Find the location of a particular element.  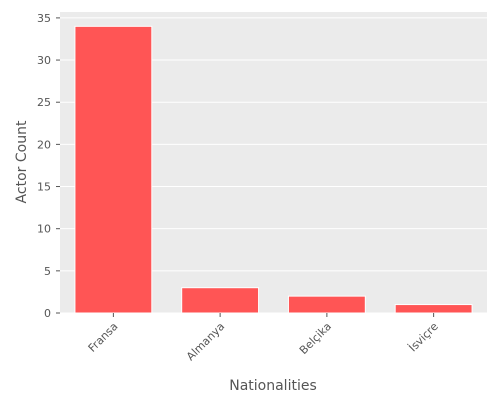

bar-belçika is located at coordinates (326, 304).